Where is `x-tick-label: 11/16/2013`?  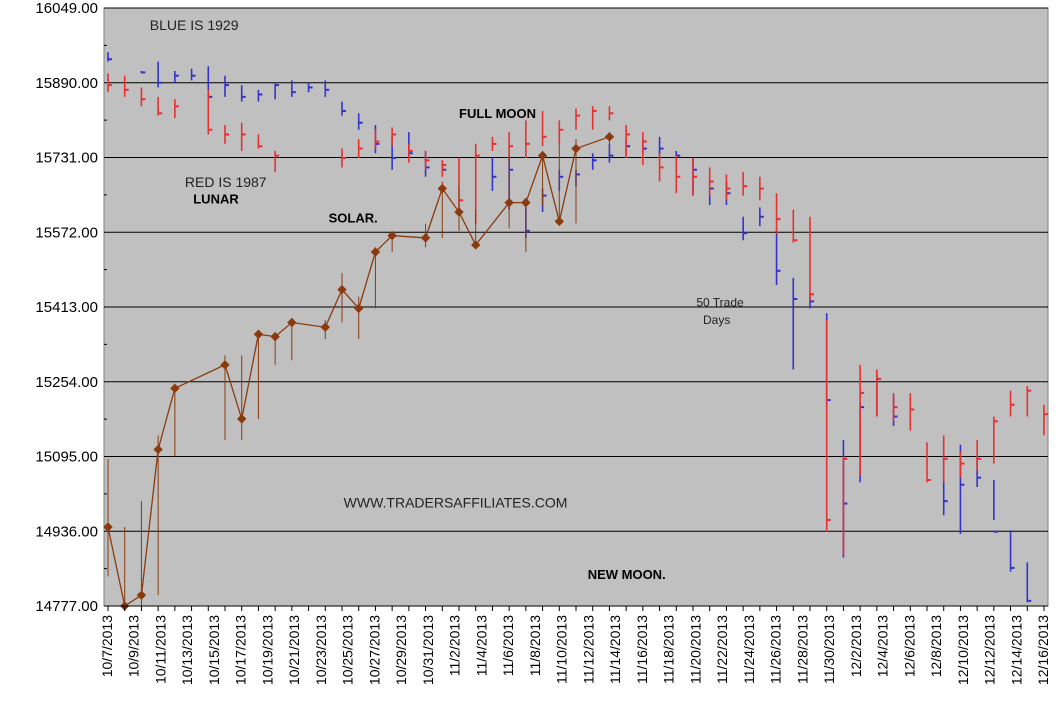
x-tick-label: 11/16/2013 is located at coordinates (642, 649).